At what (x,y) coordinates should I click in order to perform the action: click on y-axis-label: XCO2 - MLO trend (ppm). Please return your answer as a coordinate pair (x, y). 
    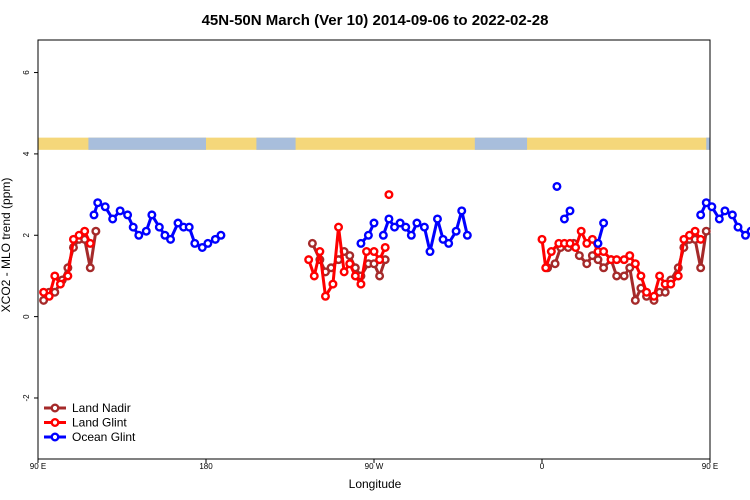
    Looking at the image, I should click on (6, 245).